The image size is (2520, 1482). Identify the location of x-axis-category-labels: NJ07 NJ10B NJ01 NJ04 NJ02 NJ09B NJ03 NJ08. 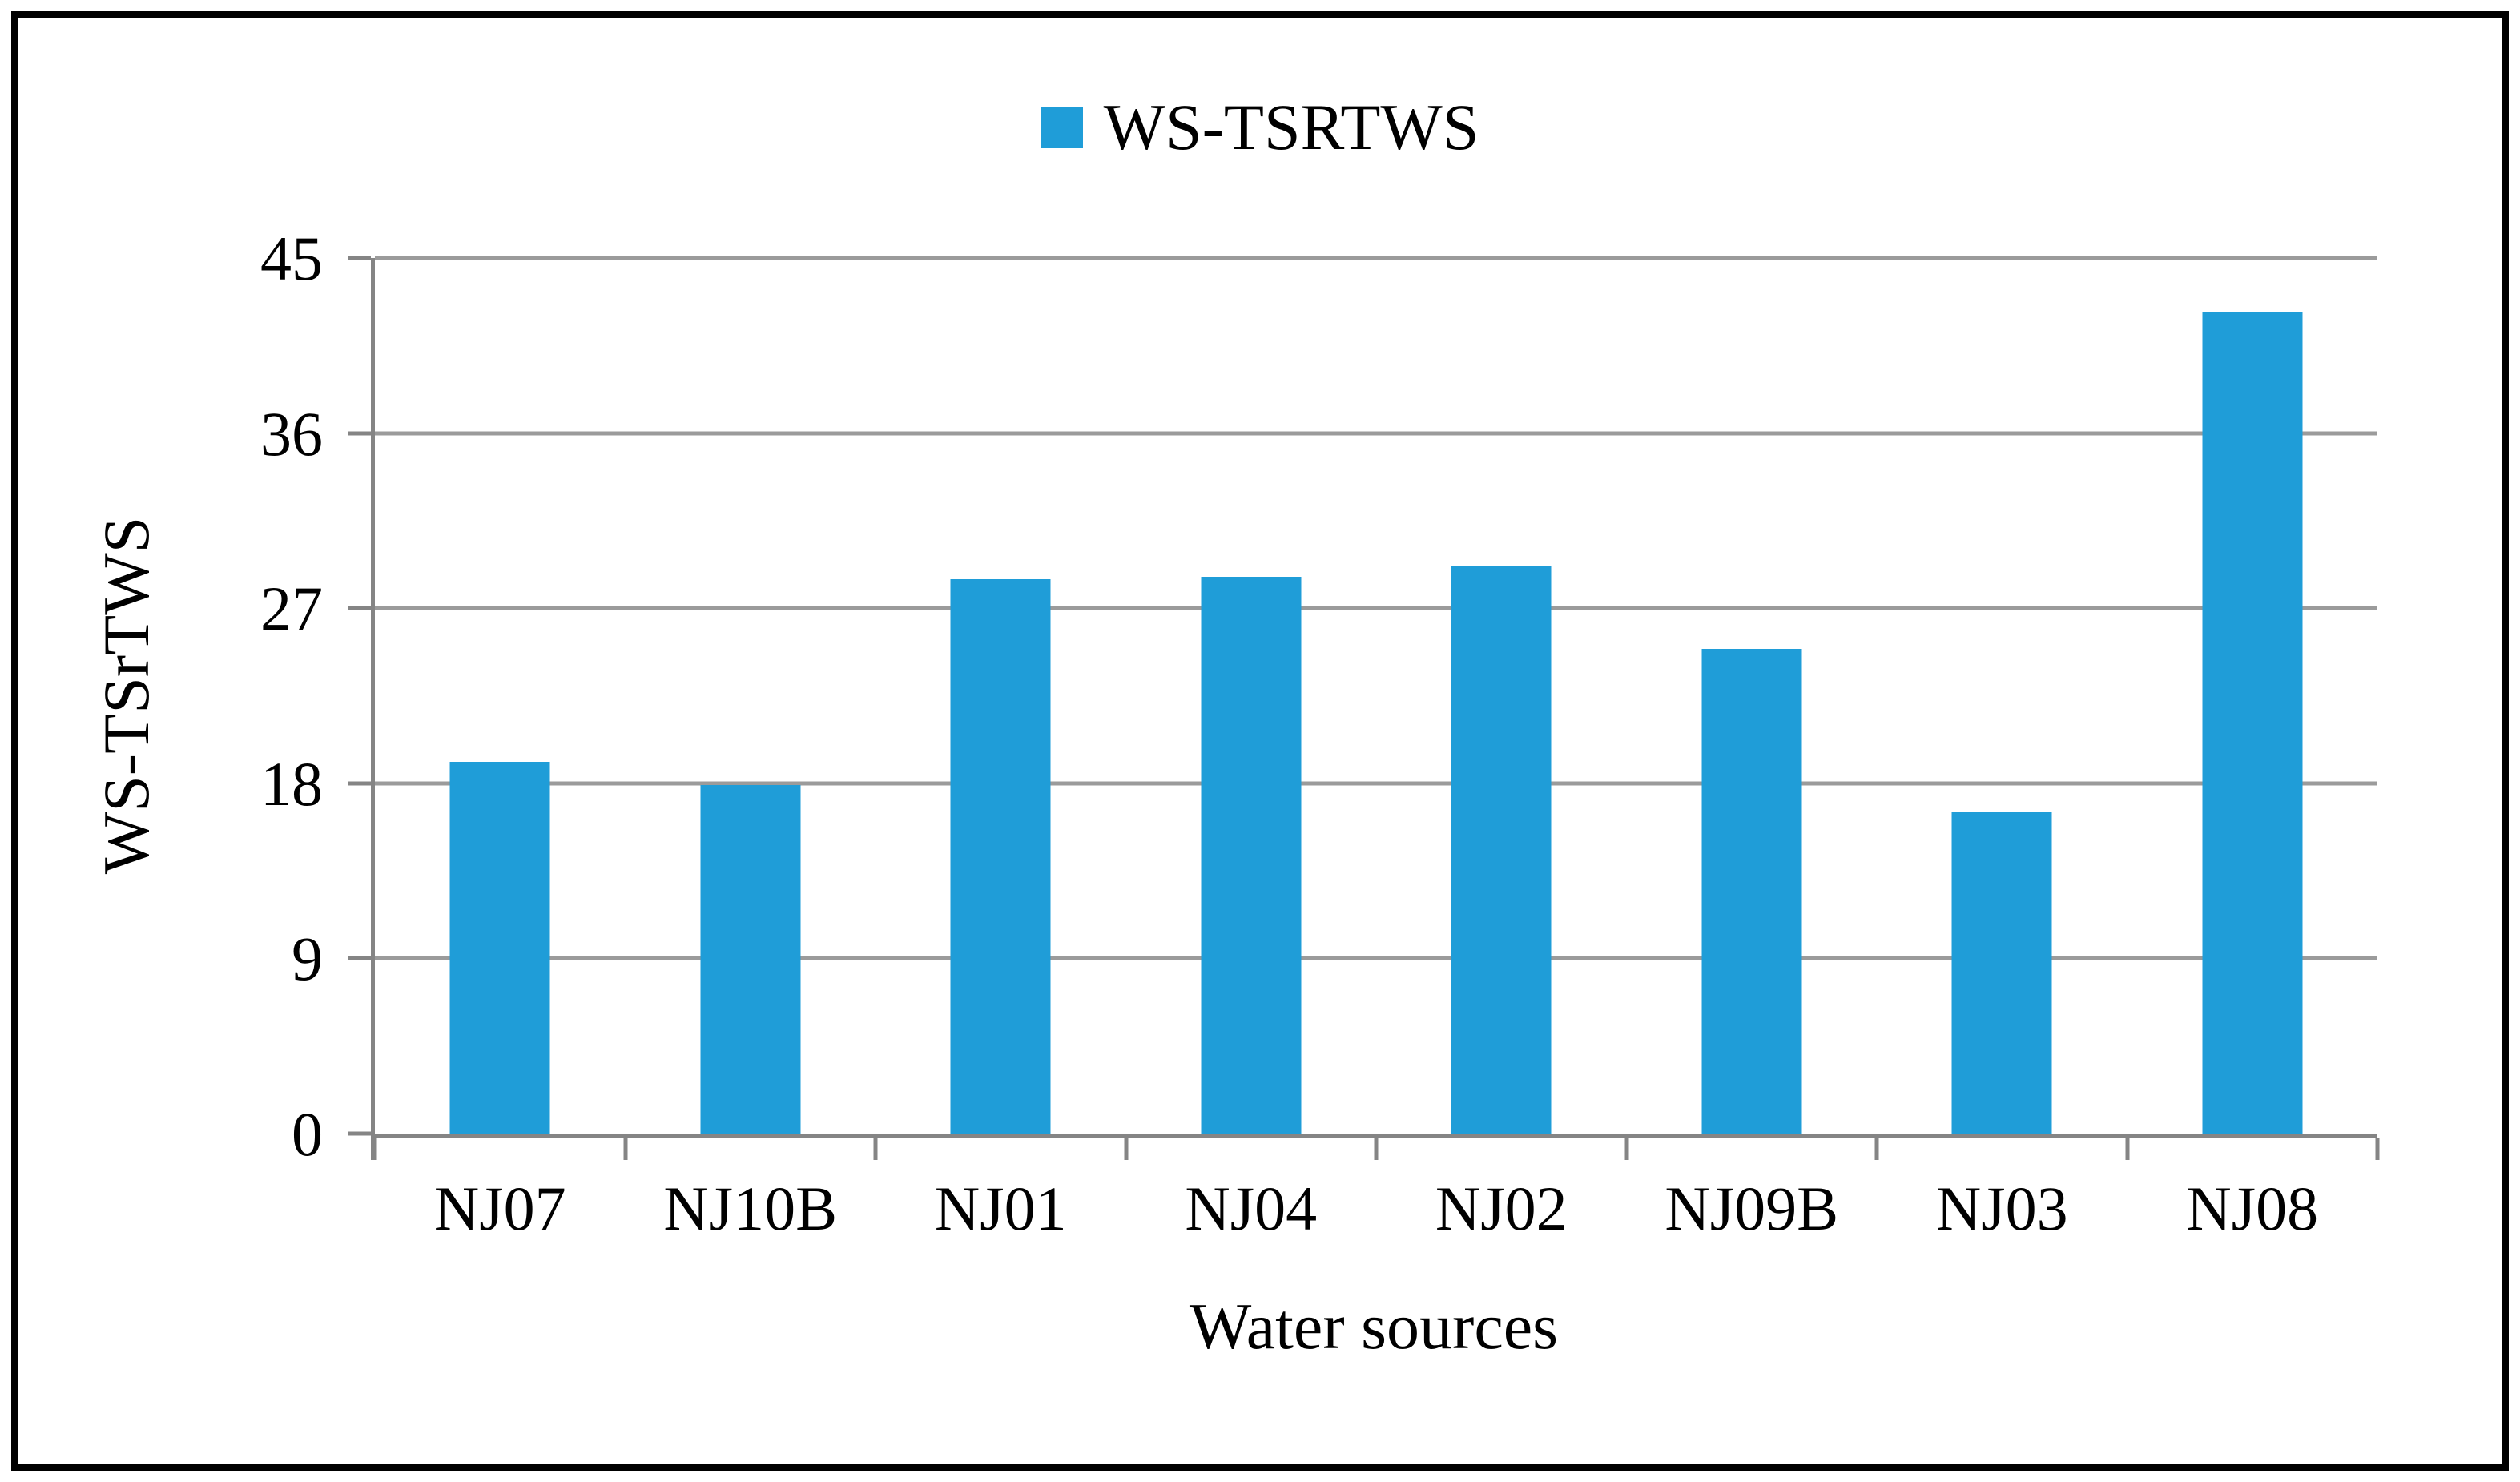
(1376, 1209).